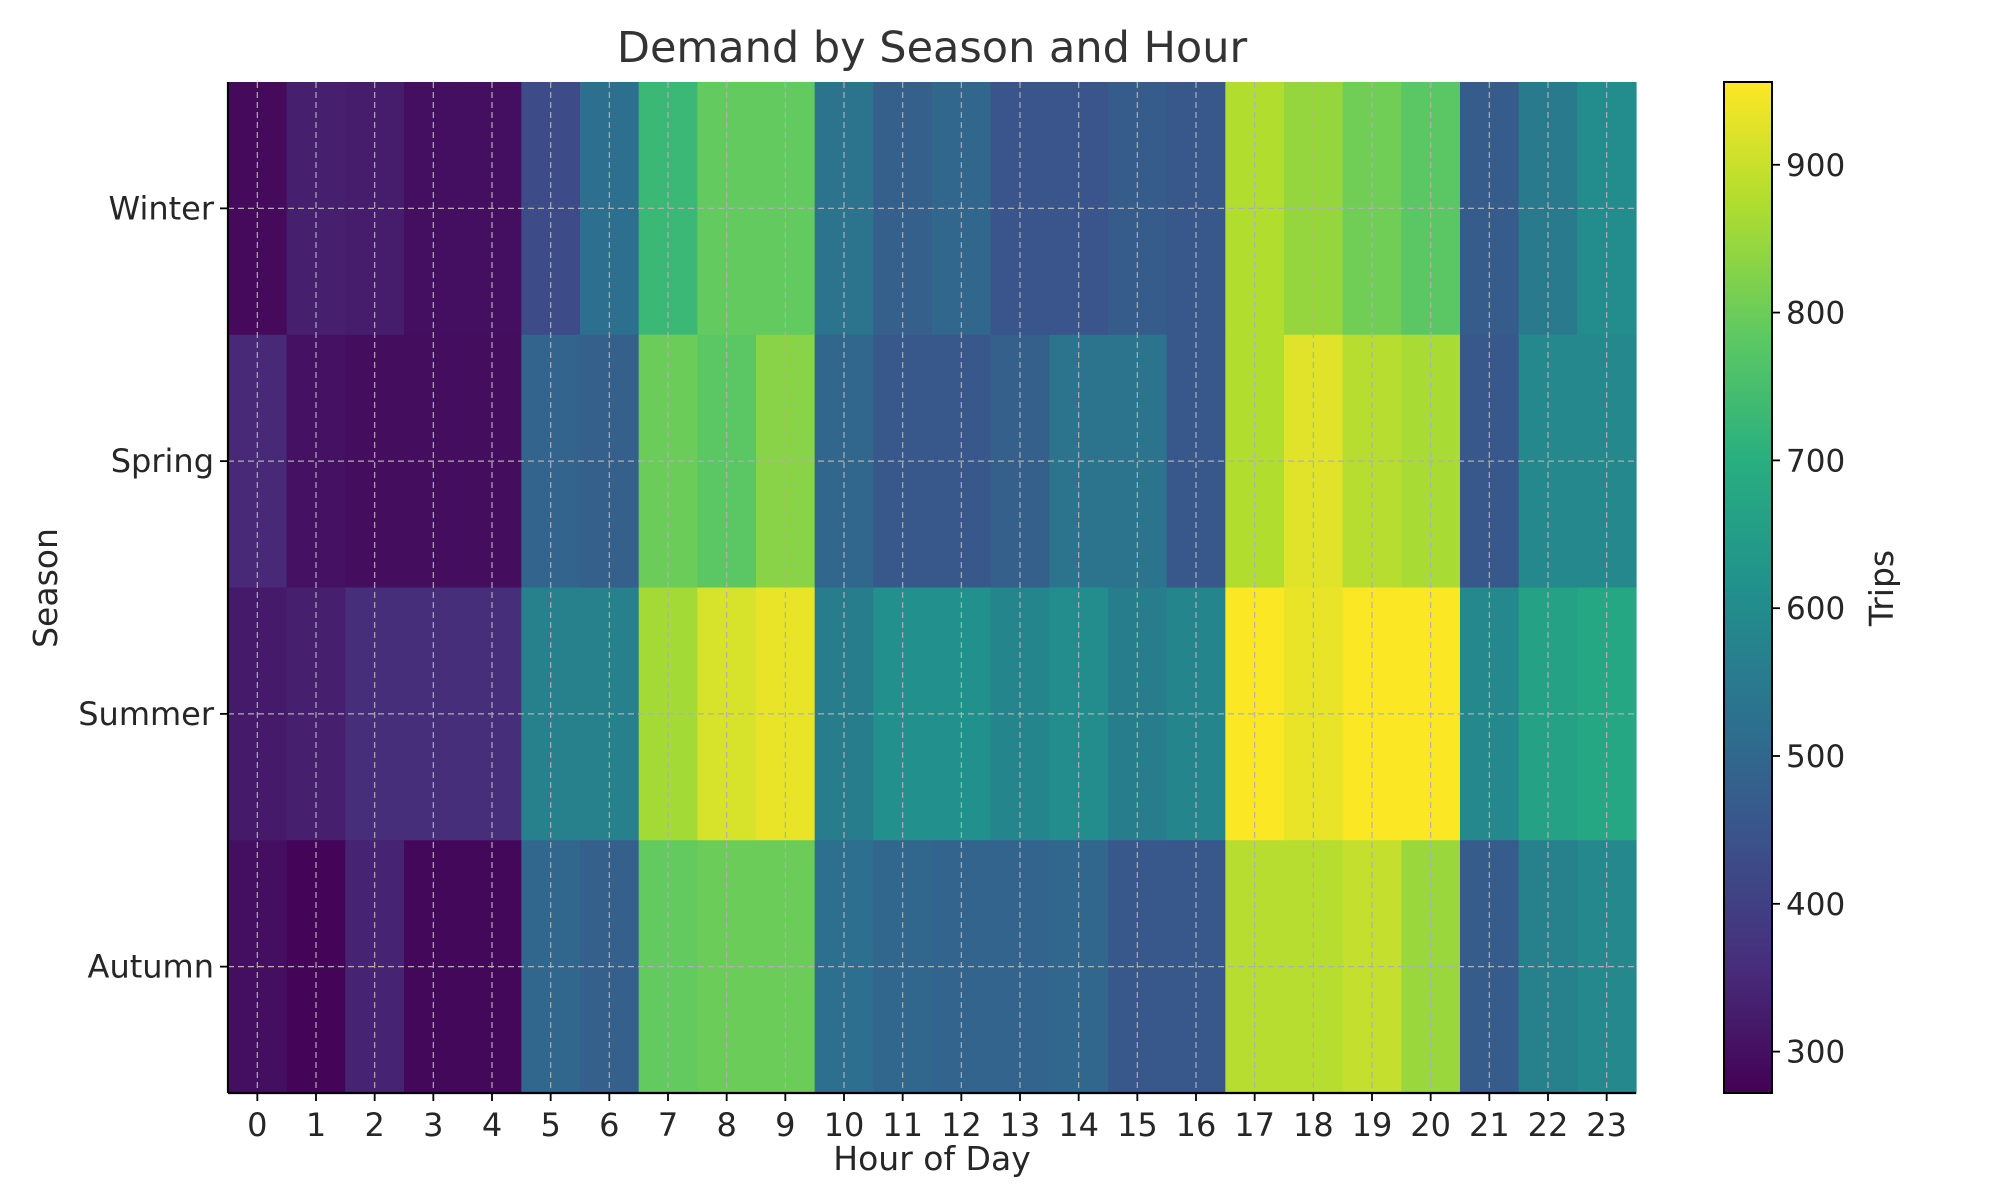 This screenshot has height=1204, width=2000. What do you see at coordinates (1137, 1125) in the screenshot?
I see `x-tick-label-15: 15` at bounding box center [1137, 1125].